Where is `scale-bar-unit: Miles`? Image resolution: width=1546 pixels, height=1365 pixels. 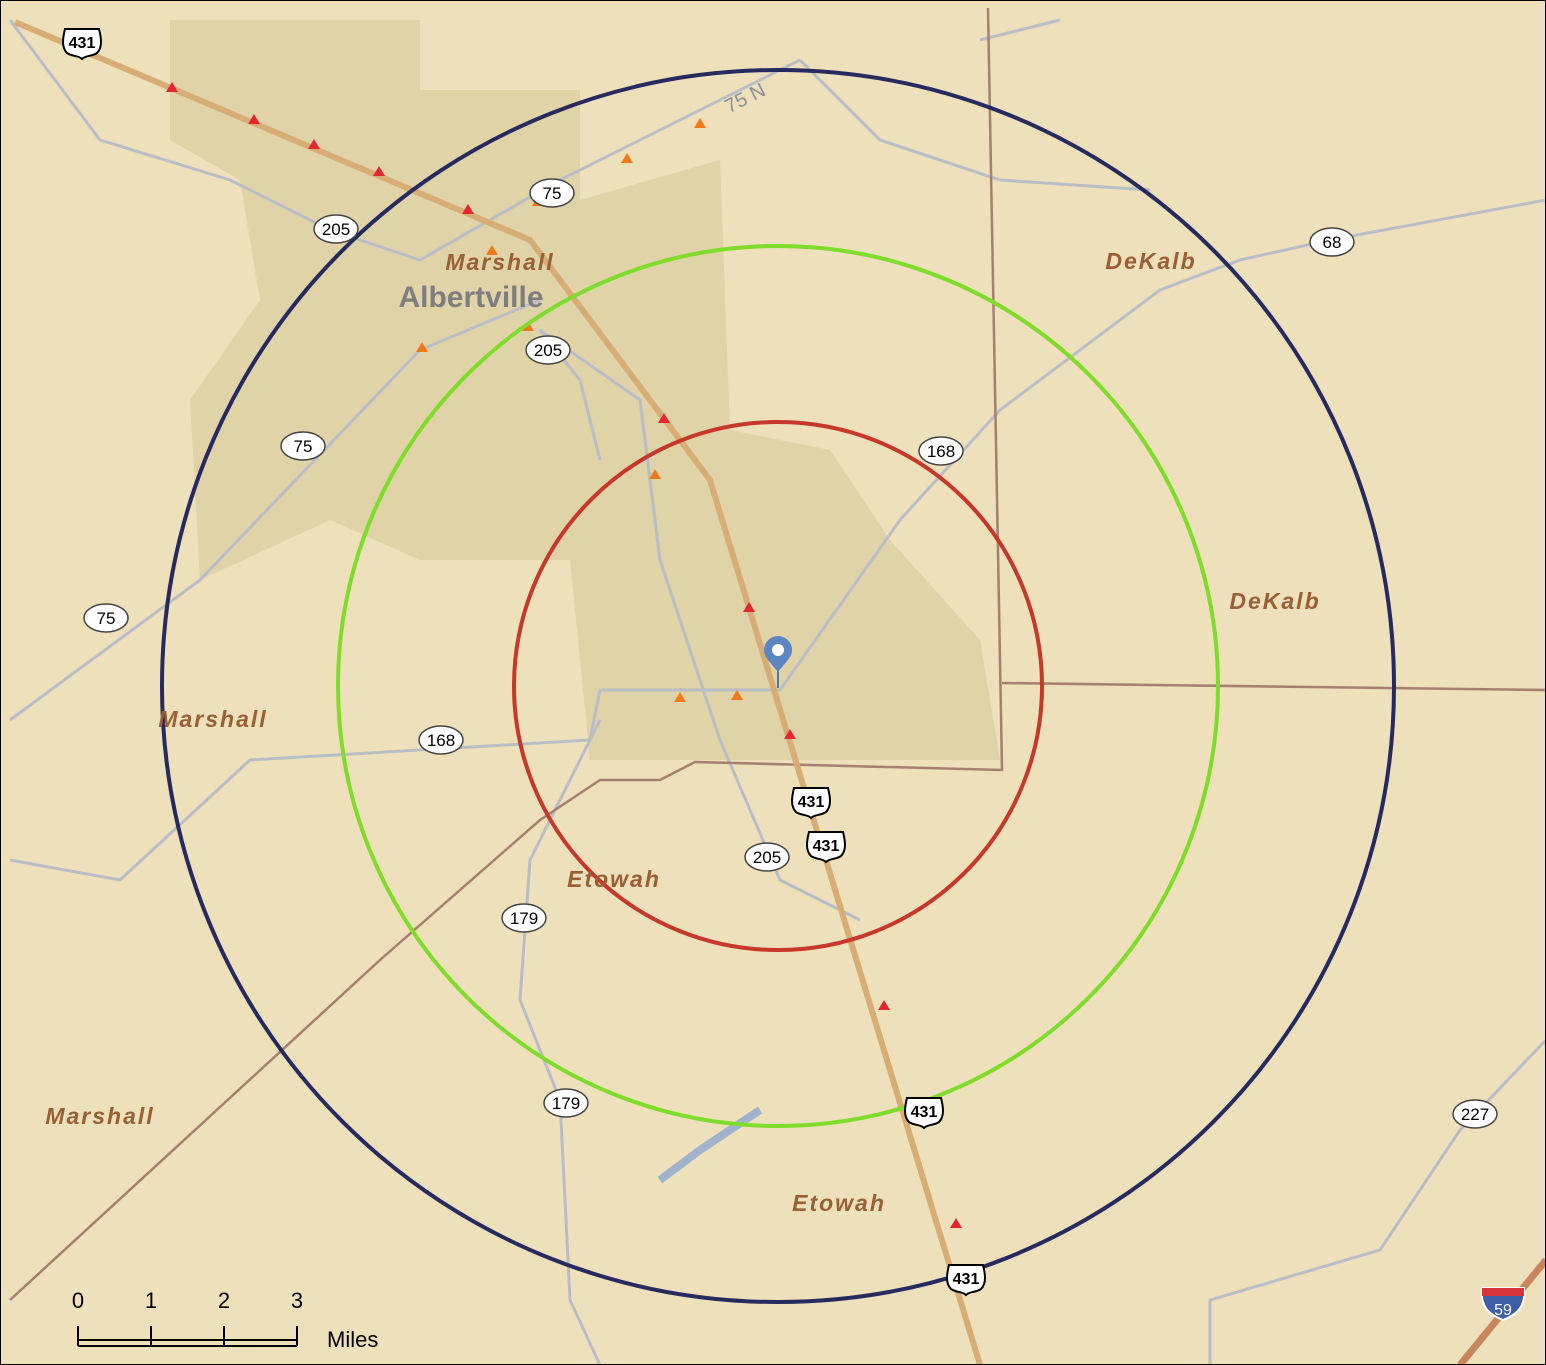 scale-bar-unit: Miles is located at coordinates (352, 1339).